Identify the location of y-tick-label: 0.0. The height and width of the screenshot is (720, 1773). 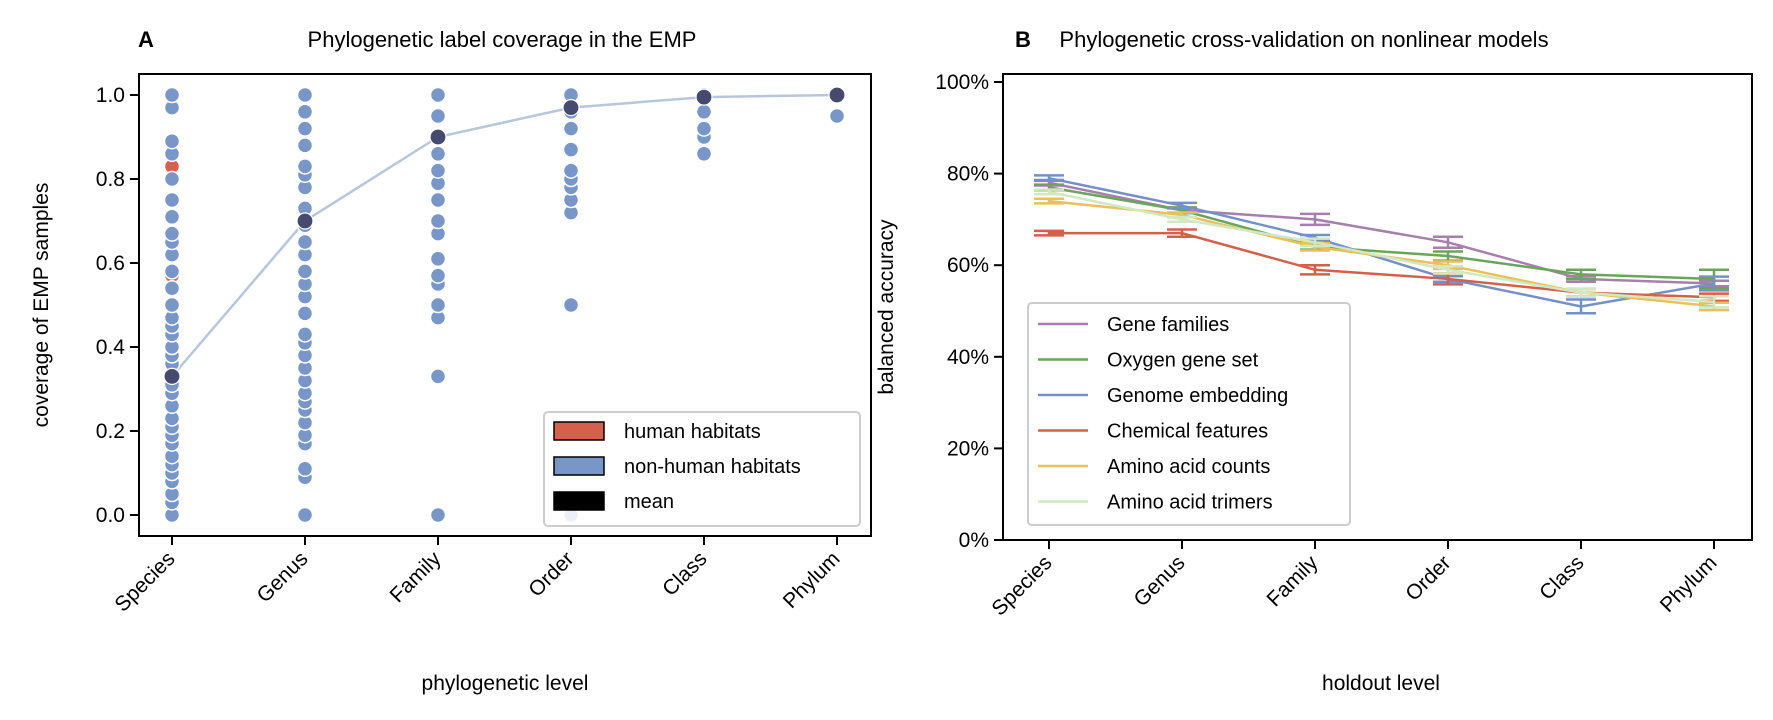
(110, 515).